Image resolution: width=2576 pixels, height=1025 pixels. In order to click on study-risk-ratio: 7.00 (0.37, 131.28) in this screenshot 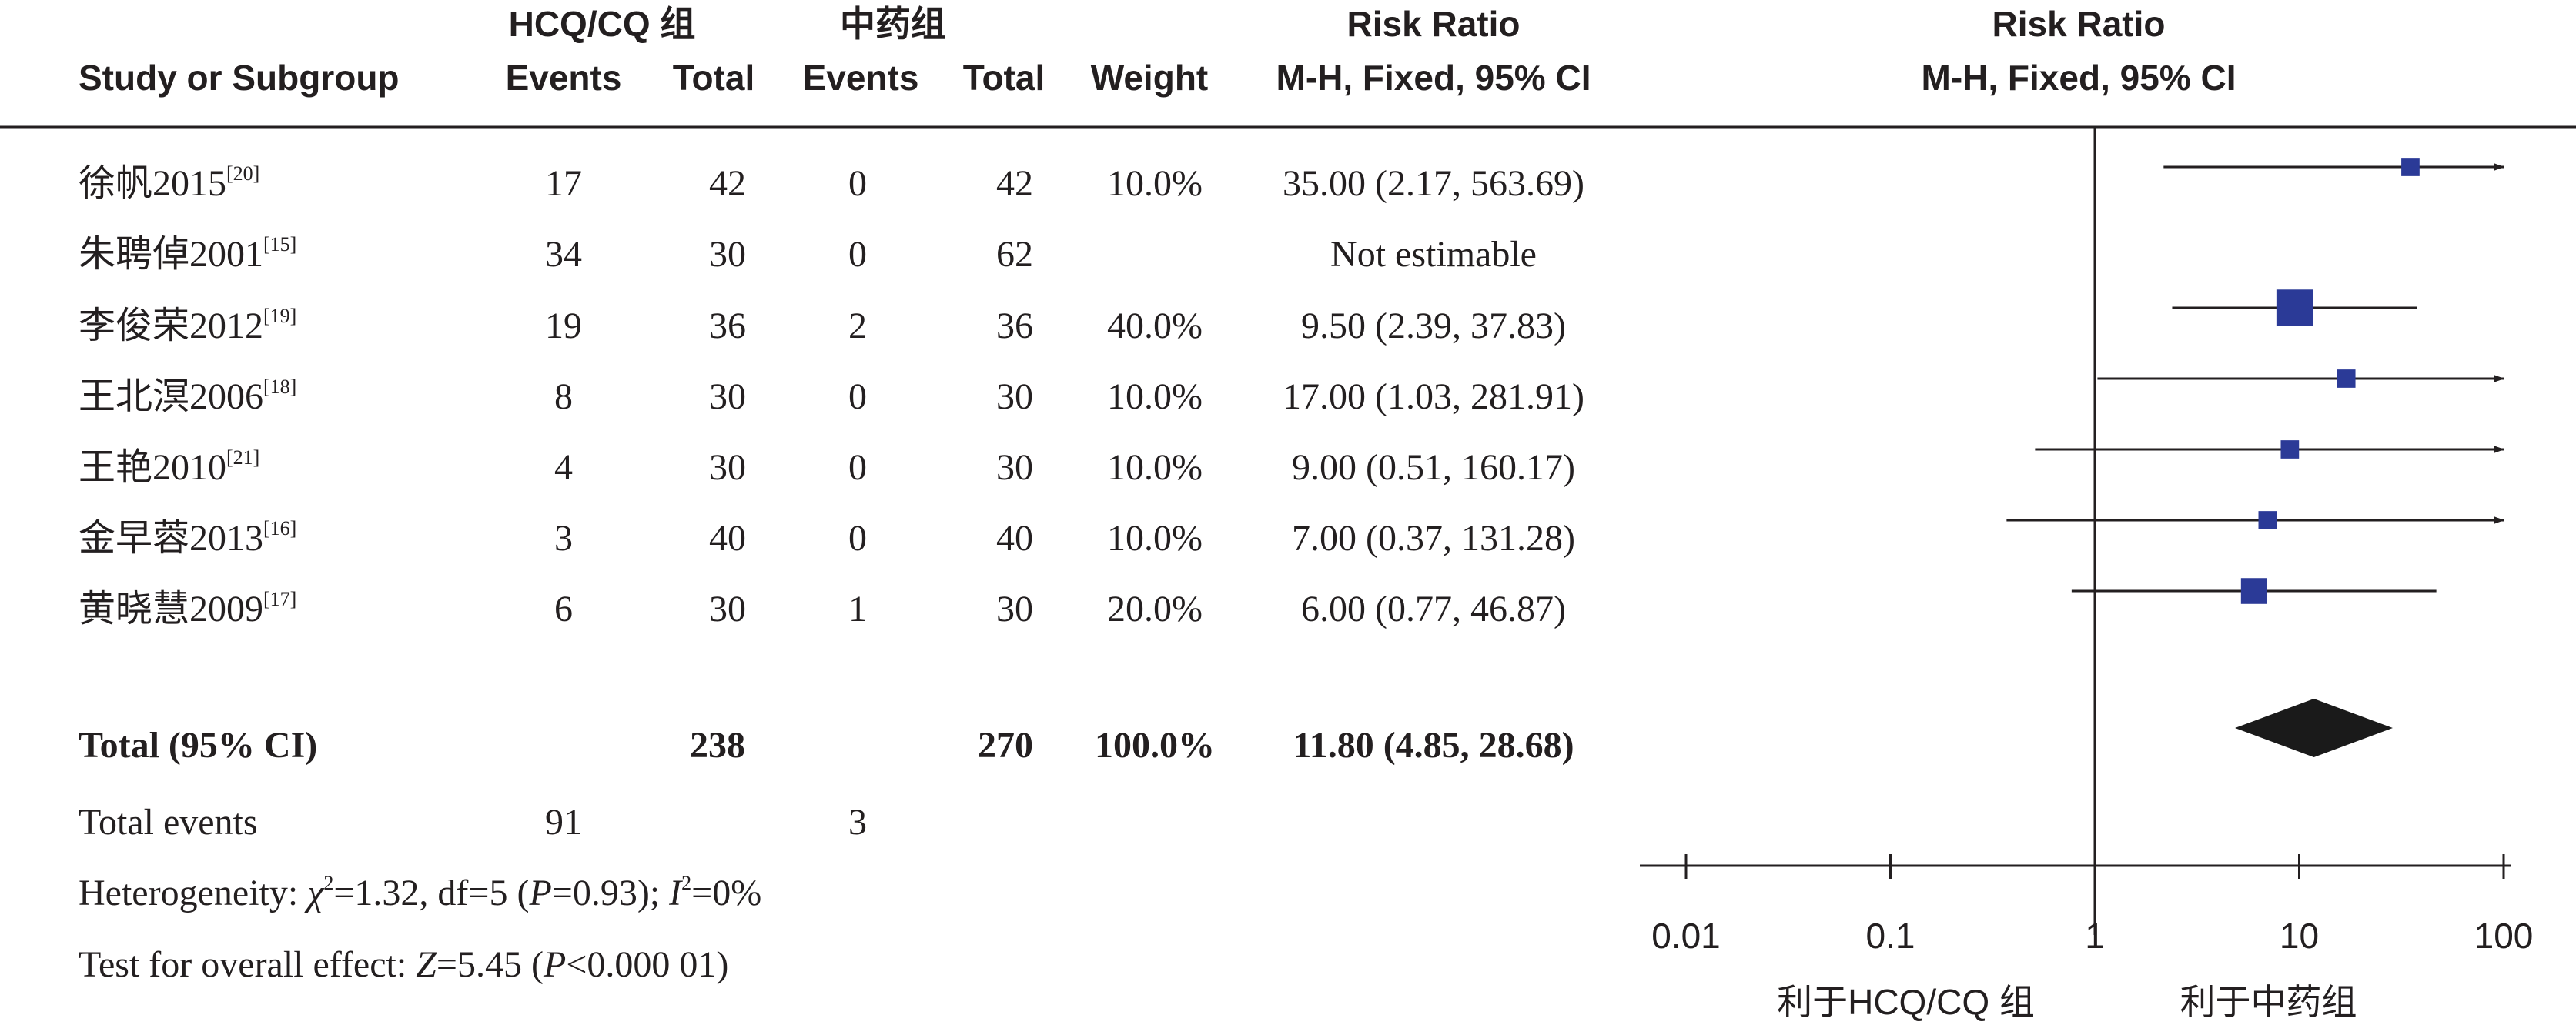, I will do `click(1433, 538)`.